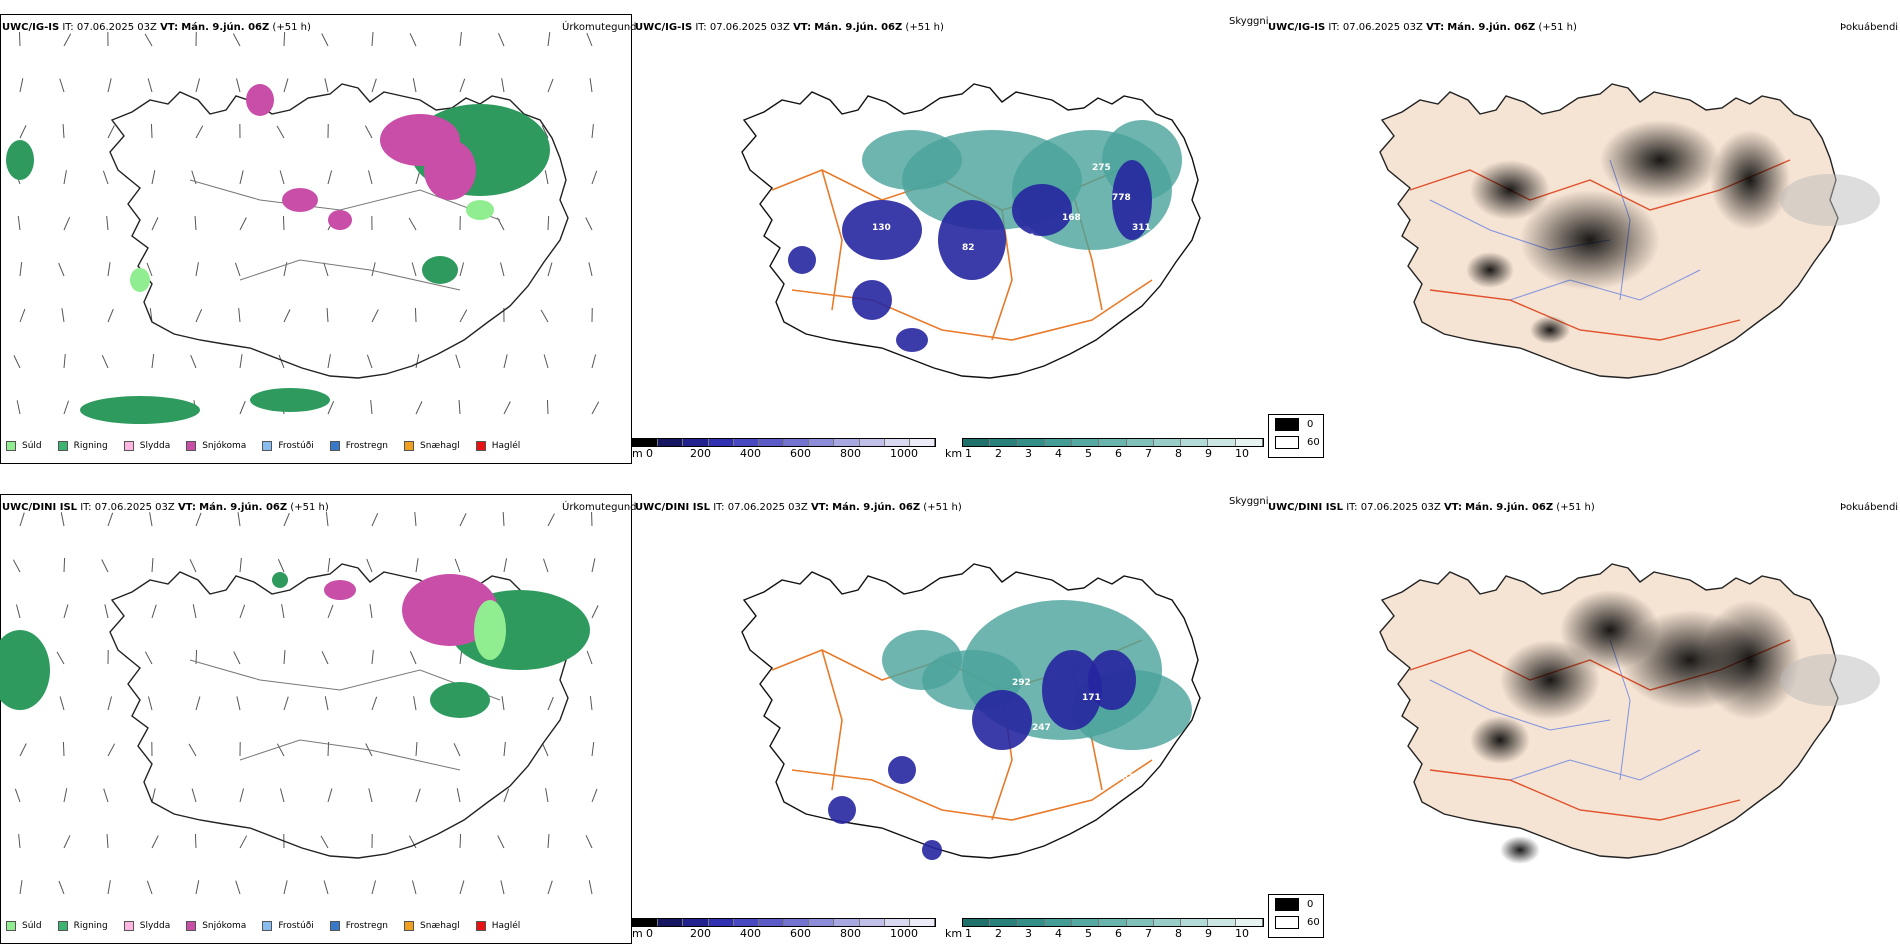  I want to click on elevation-unit-label: m, so click(637, 933).